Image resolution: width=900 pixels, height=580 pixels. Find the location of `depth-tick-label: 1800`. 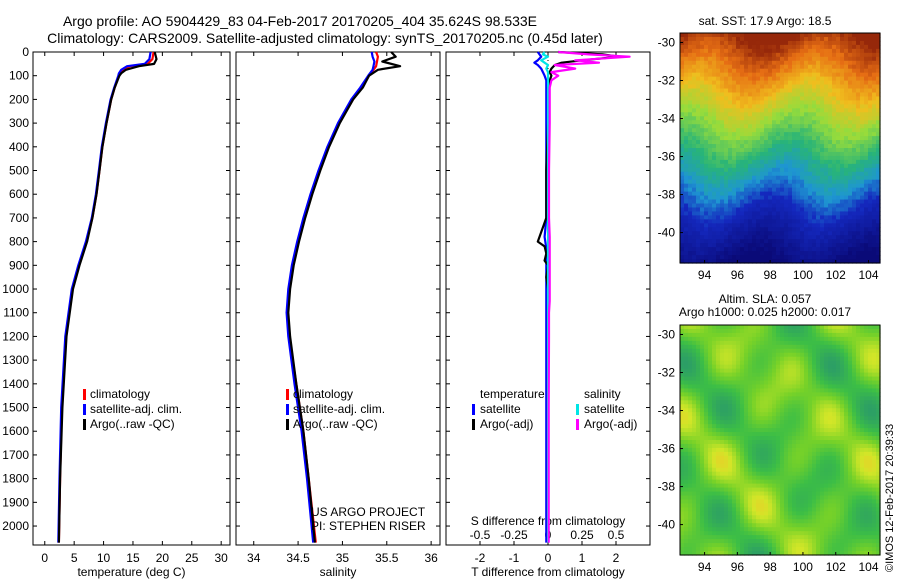

depth-tick-label: 1800 is located at coordinates (15, 479).